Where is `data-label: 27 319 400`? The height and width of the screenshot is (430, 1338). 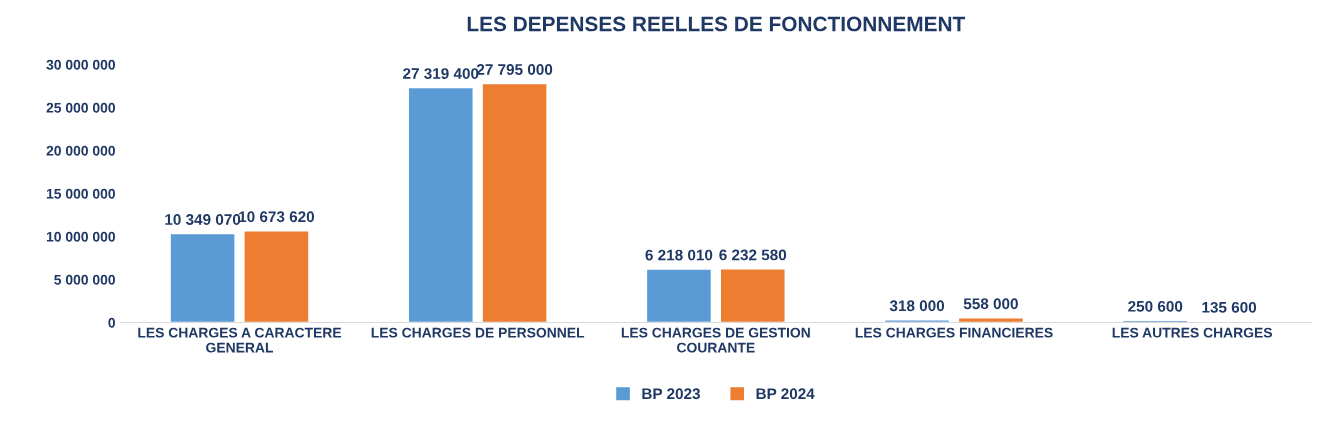
data-label: 27 319 400 is located at coordinates (441, 73).